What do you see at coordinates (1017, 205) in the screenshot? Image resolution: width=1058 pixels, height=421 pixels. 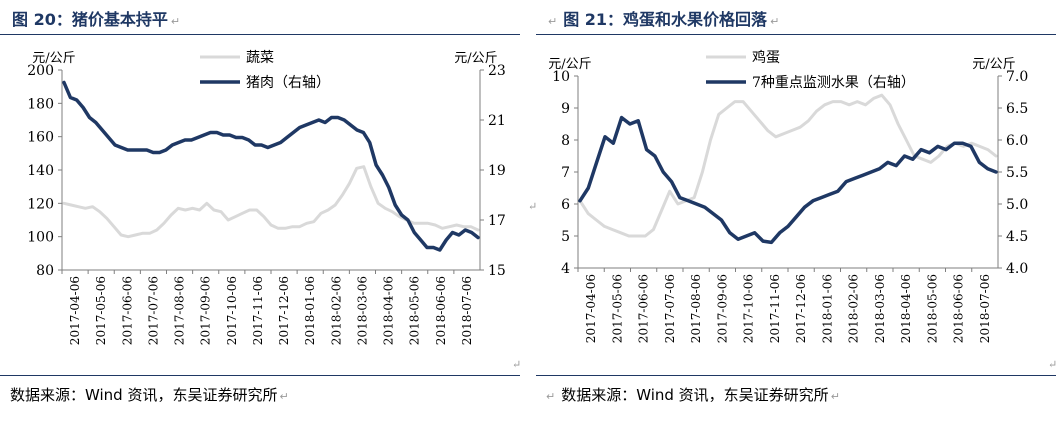 I see `right-tick-label: 5.0` at bounding box center [1017, 205].